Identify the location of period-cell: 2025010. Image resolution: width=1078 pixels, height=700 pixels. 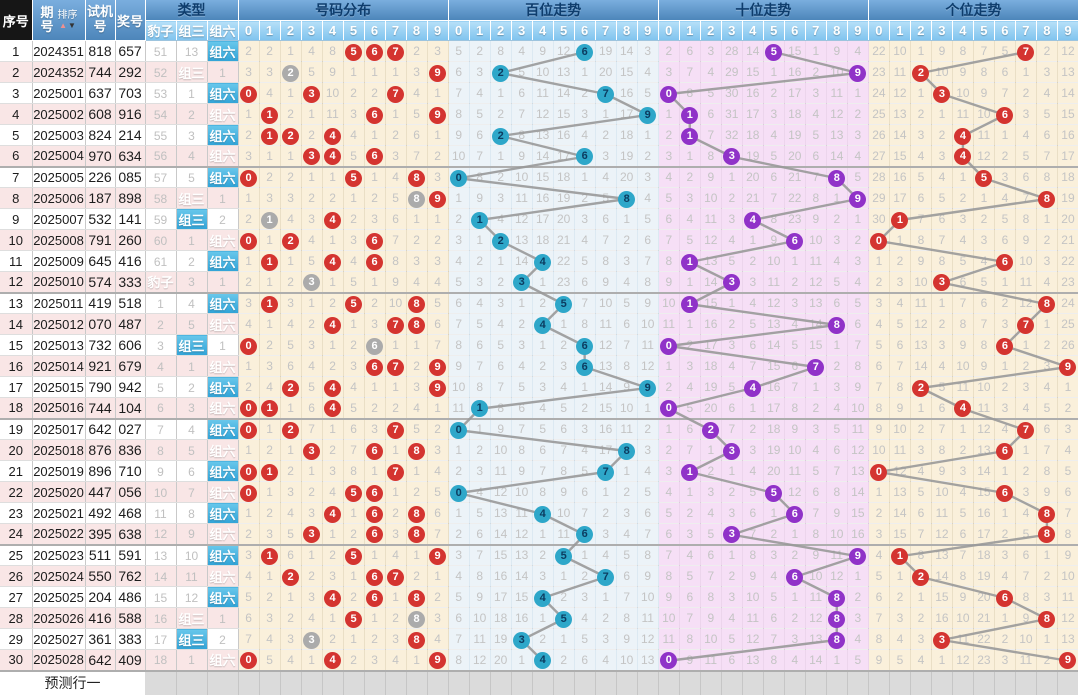
(59, 282).